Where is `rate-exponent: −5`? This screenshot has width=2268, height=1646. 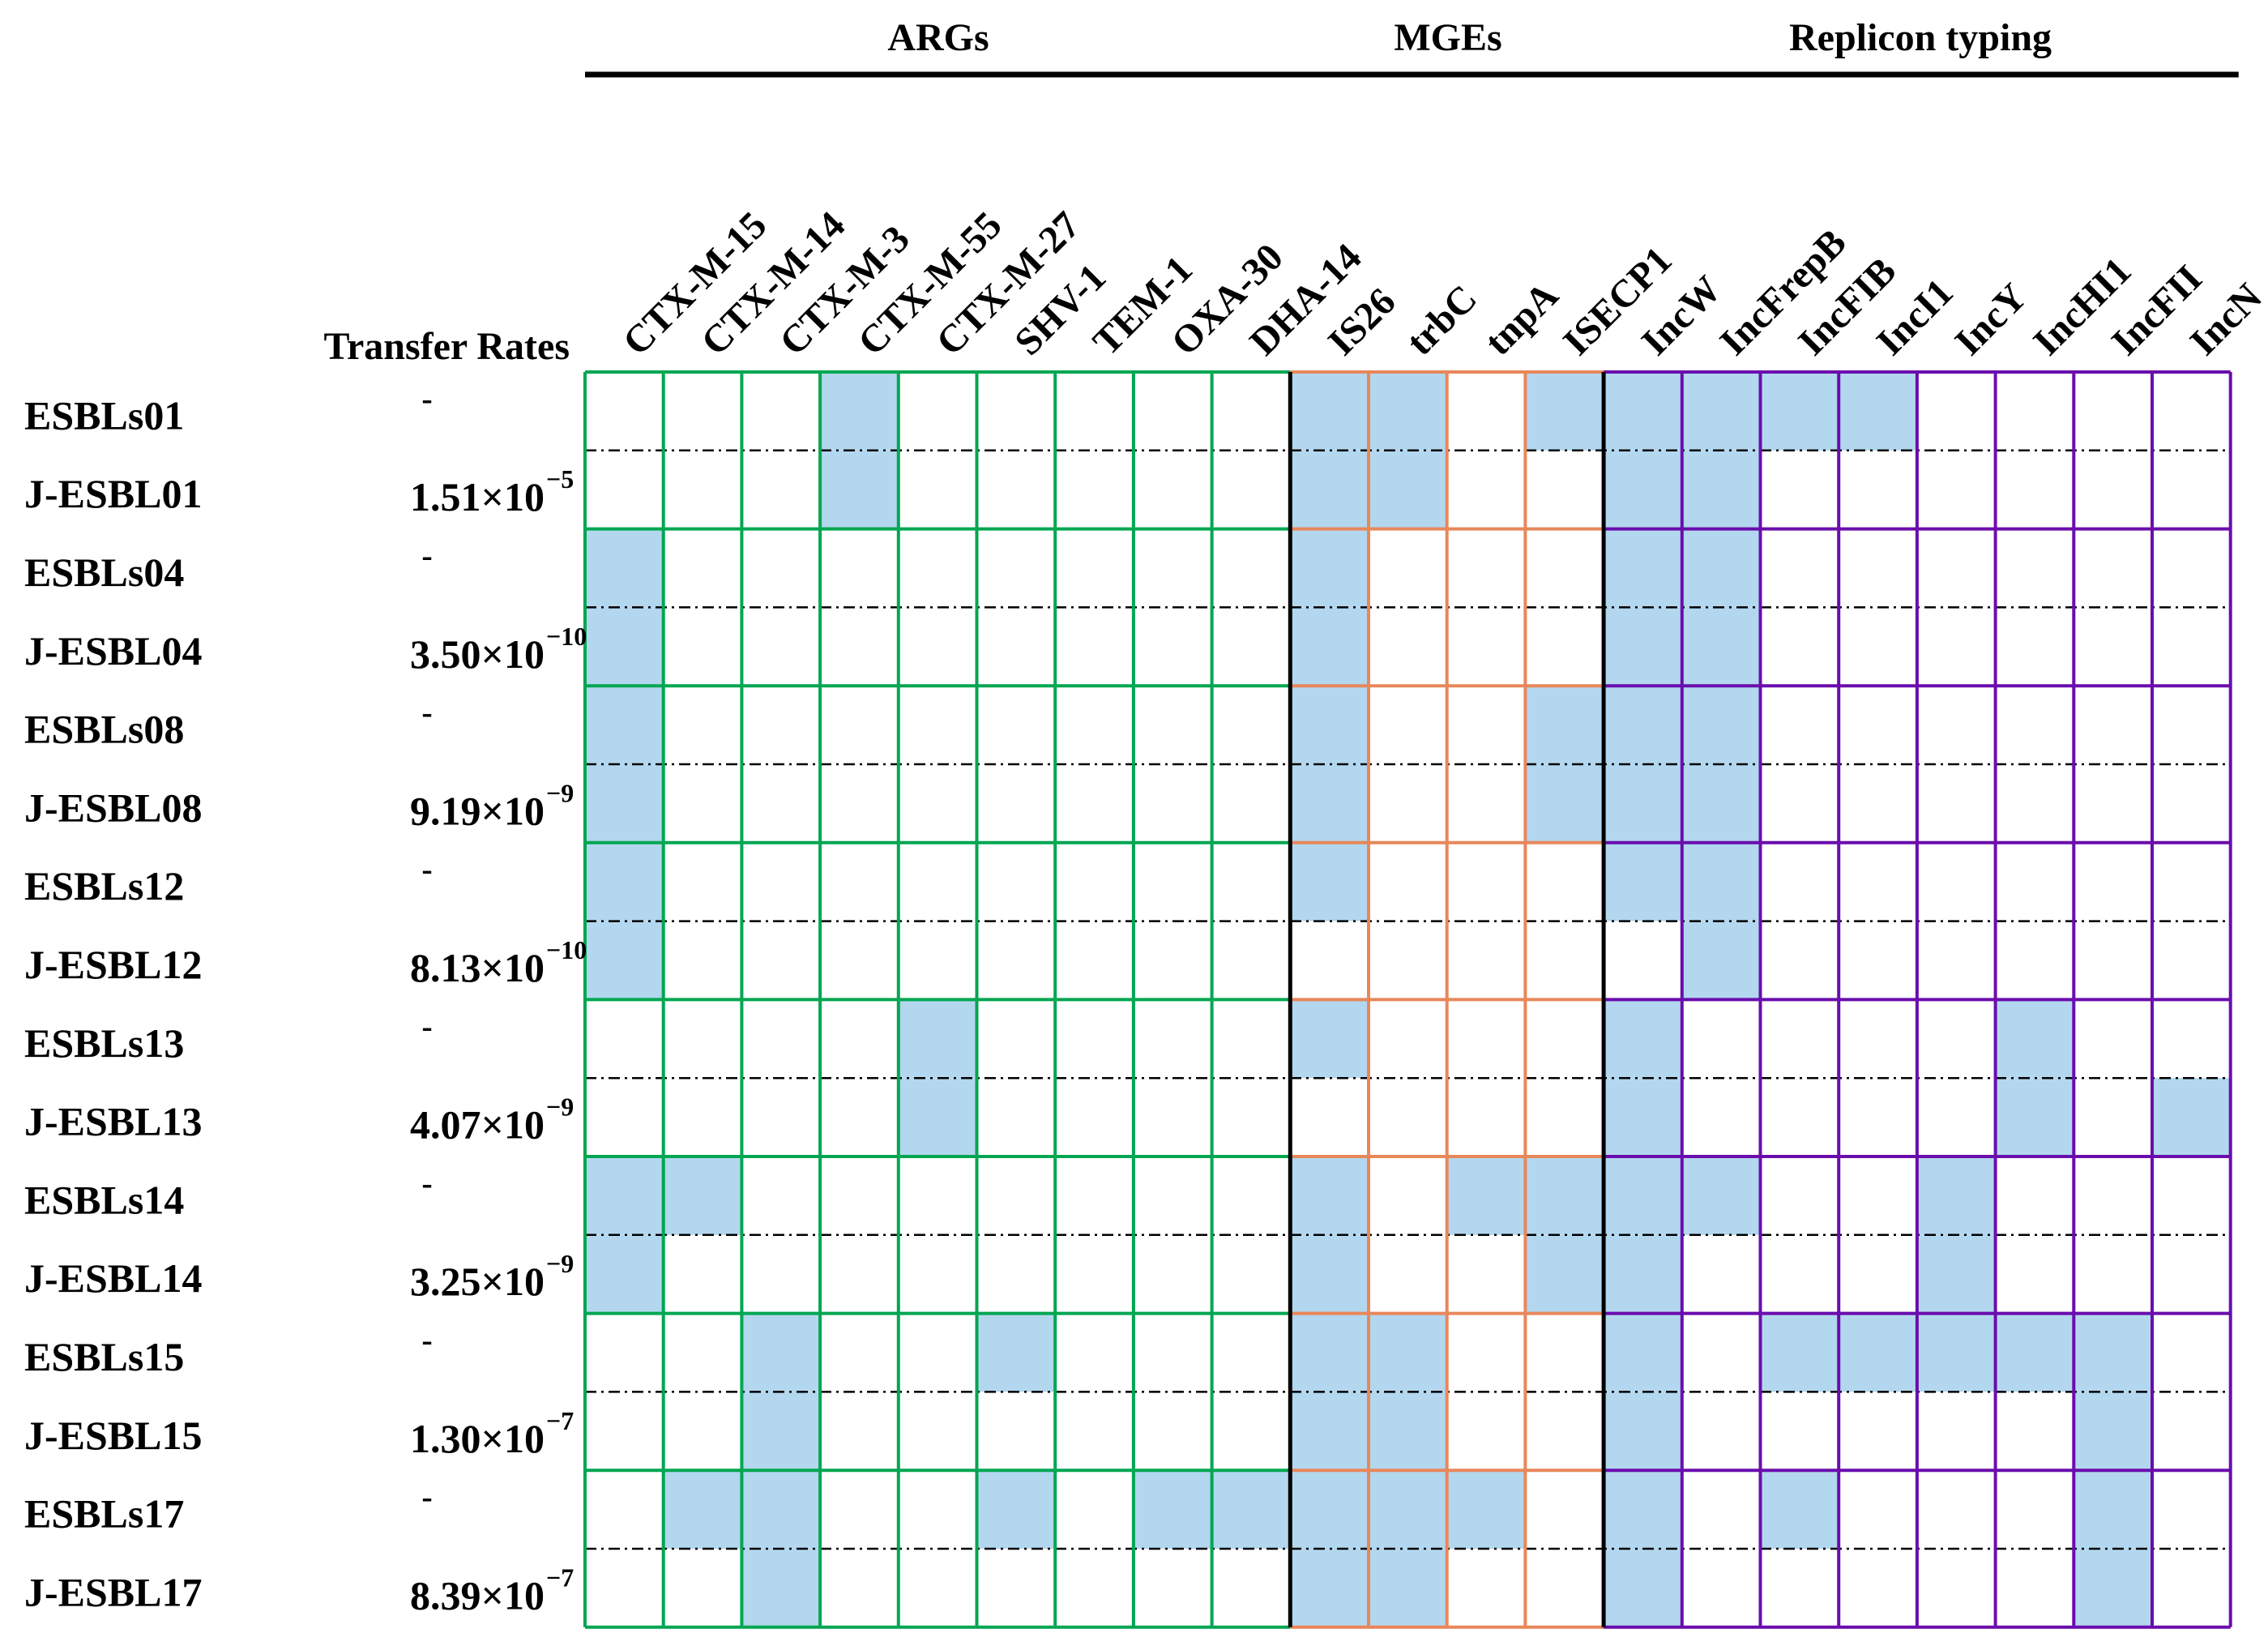 rate-exponent: −5 is located at coordinates (560, 479).